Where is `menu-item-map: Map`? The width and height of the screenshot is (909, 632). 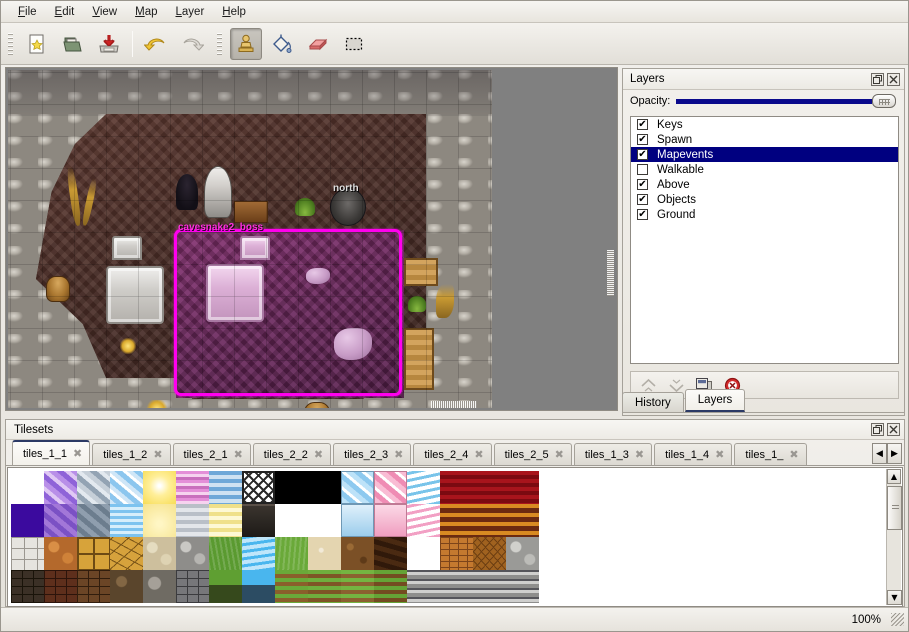
menu-item-map: Map is located at coordinates (146, 11).